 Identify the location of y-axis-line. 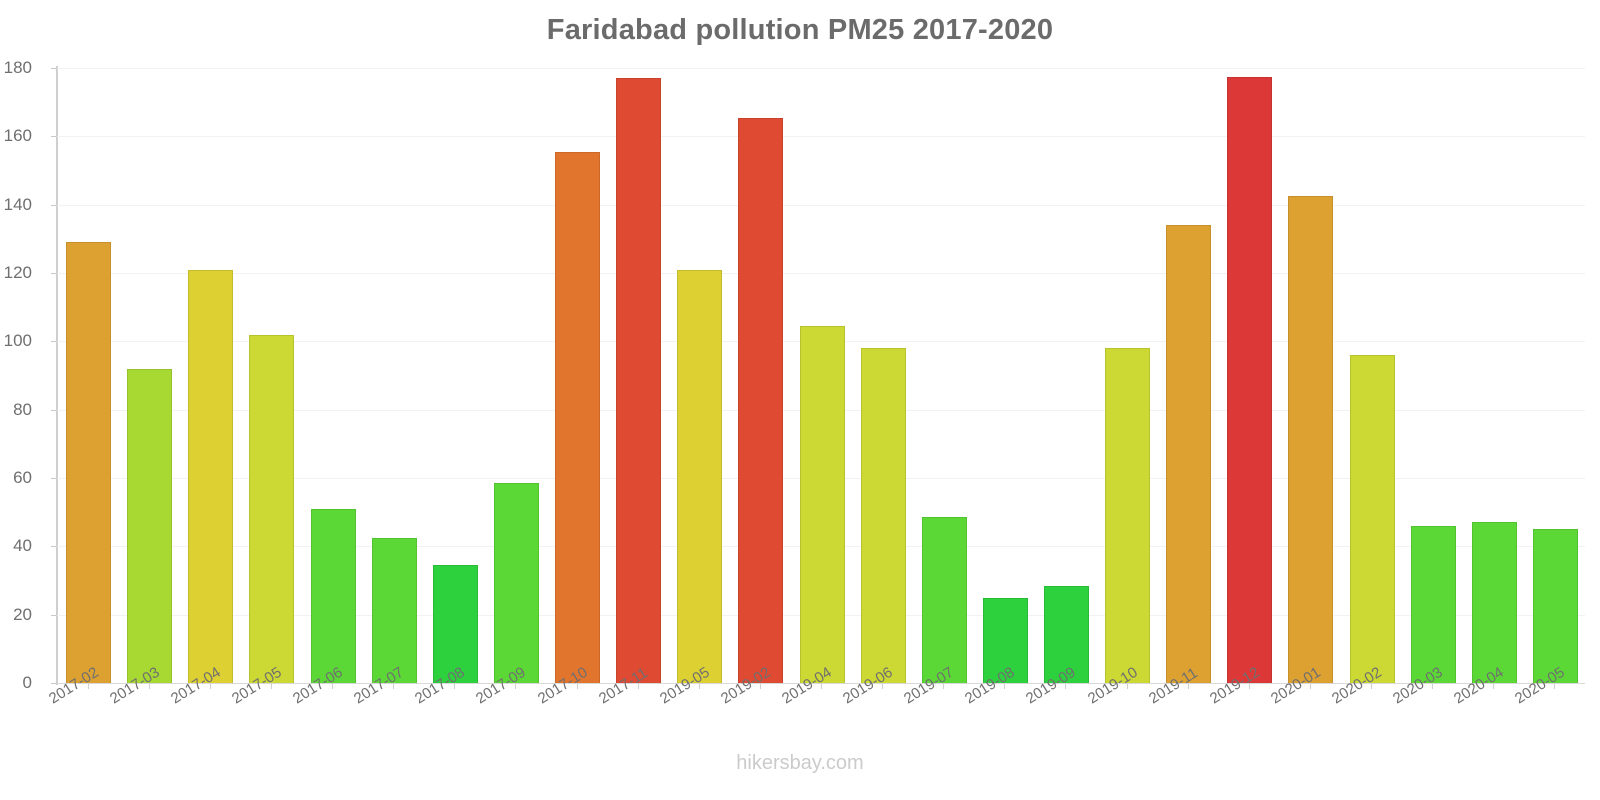
(57, 375).